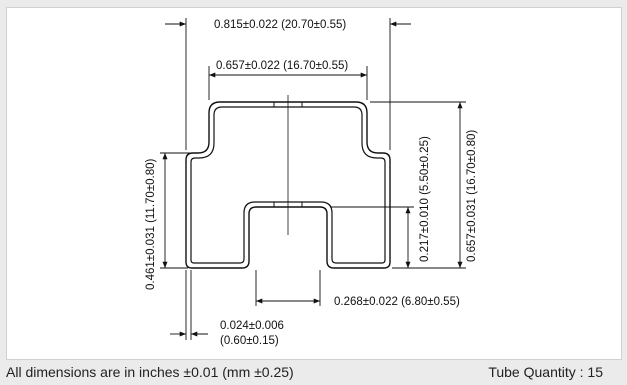 The width and height of the screenshot is (627, 385). Describe the element at coordinates (189, 305) in the screenshot. I see `dim-wall-thickness` at that location.